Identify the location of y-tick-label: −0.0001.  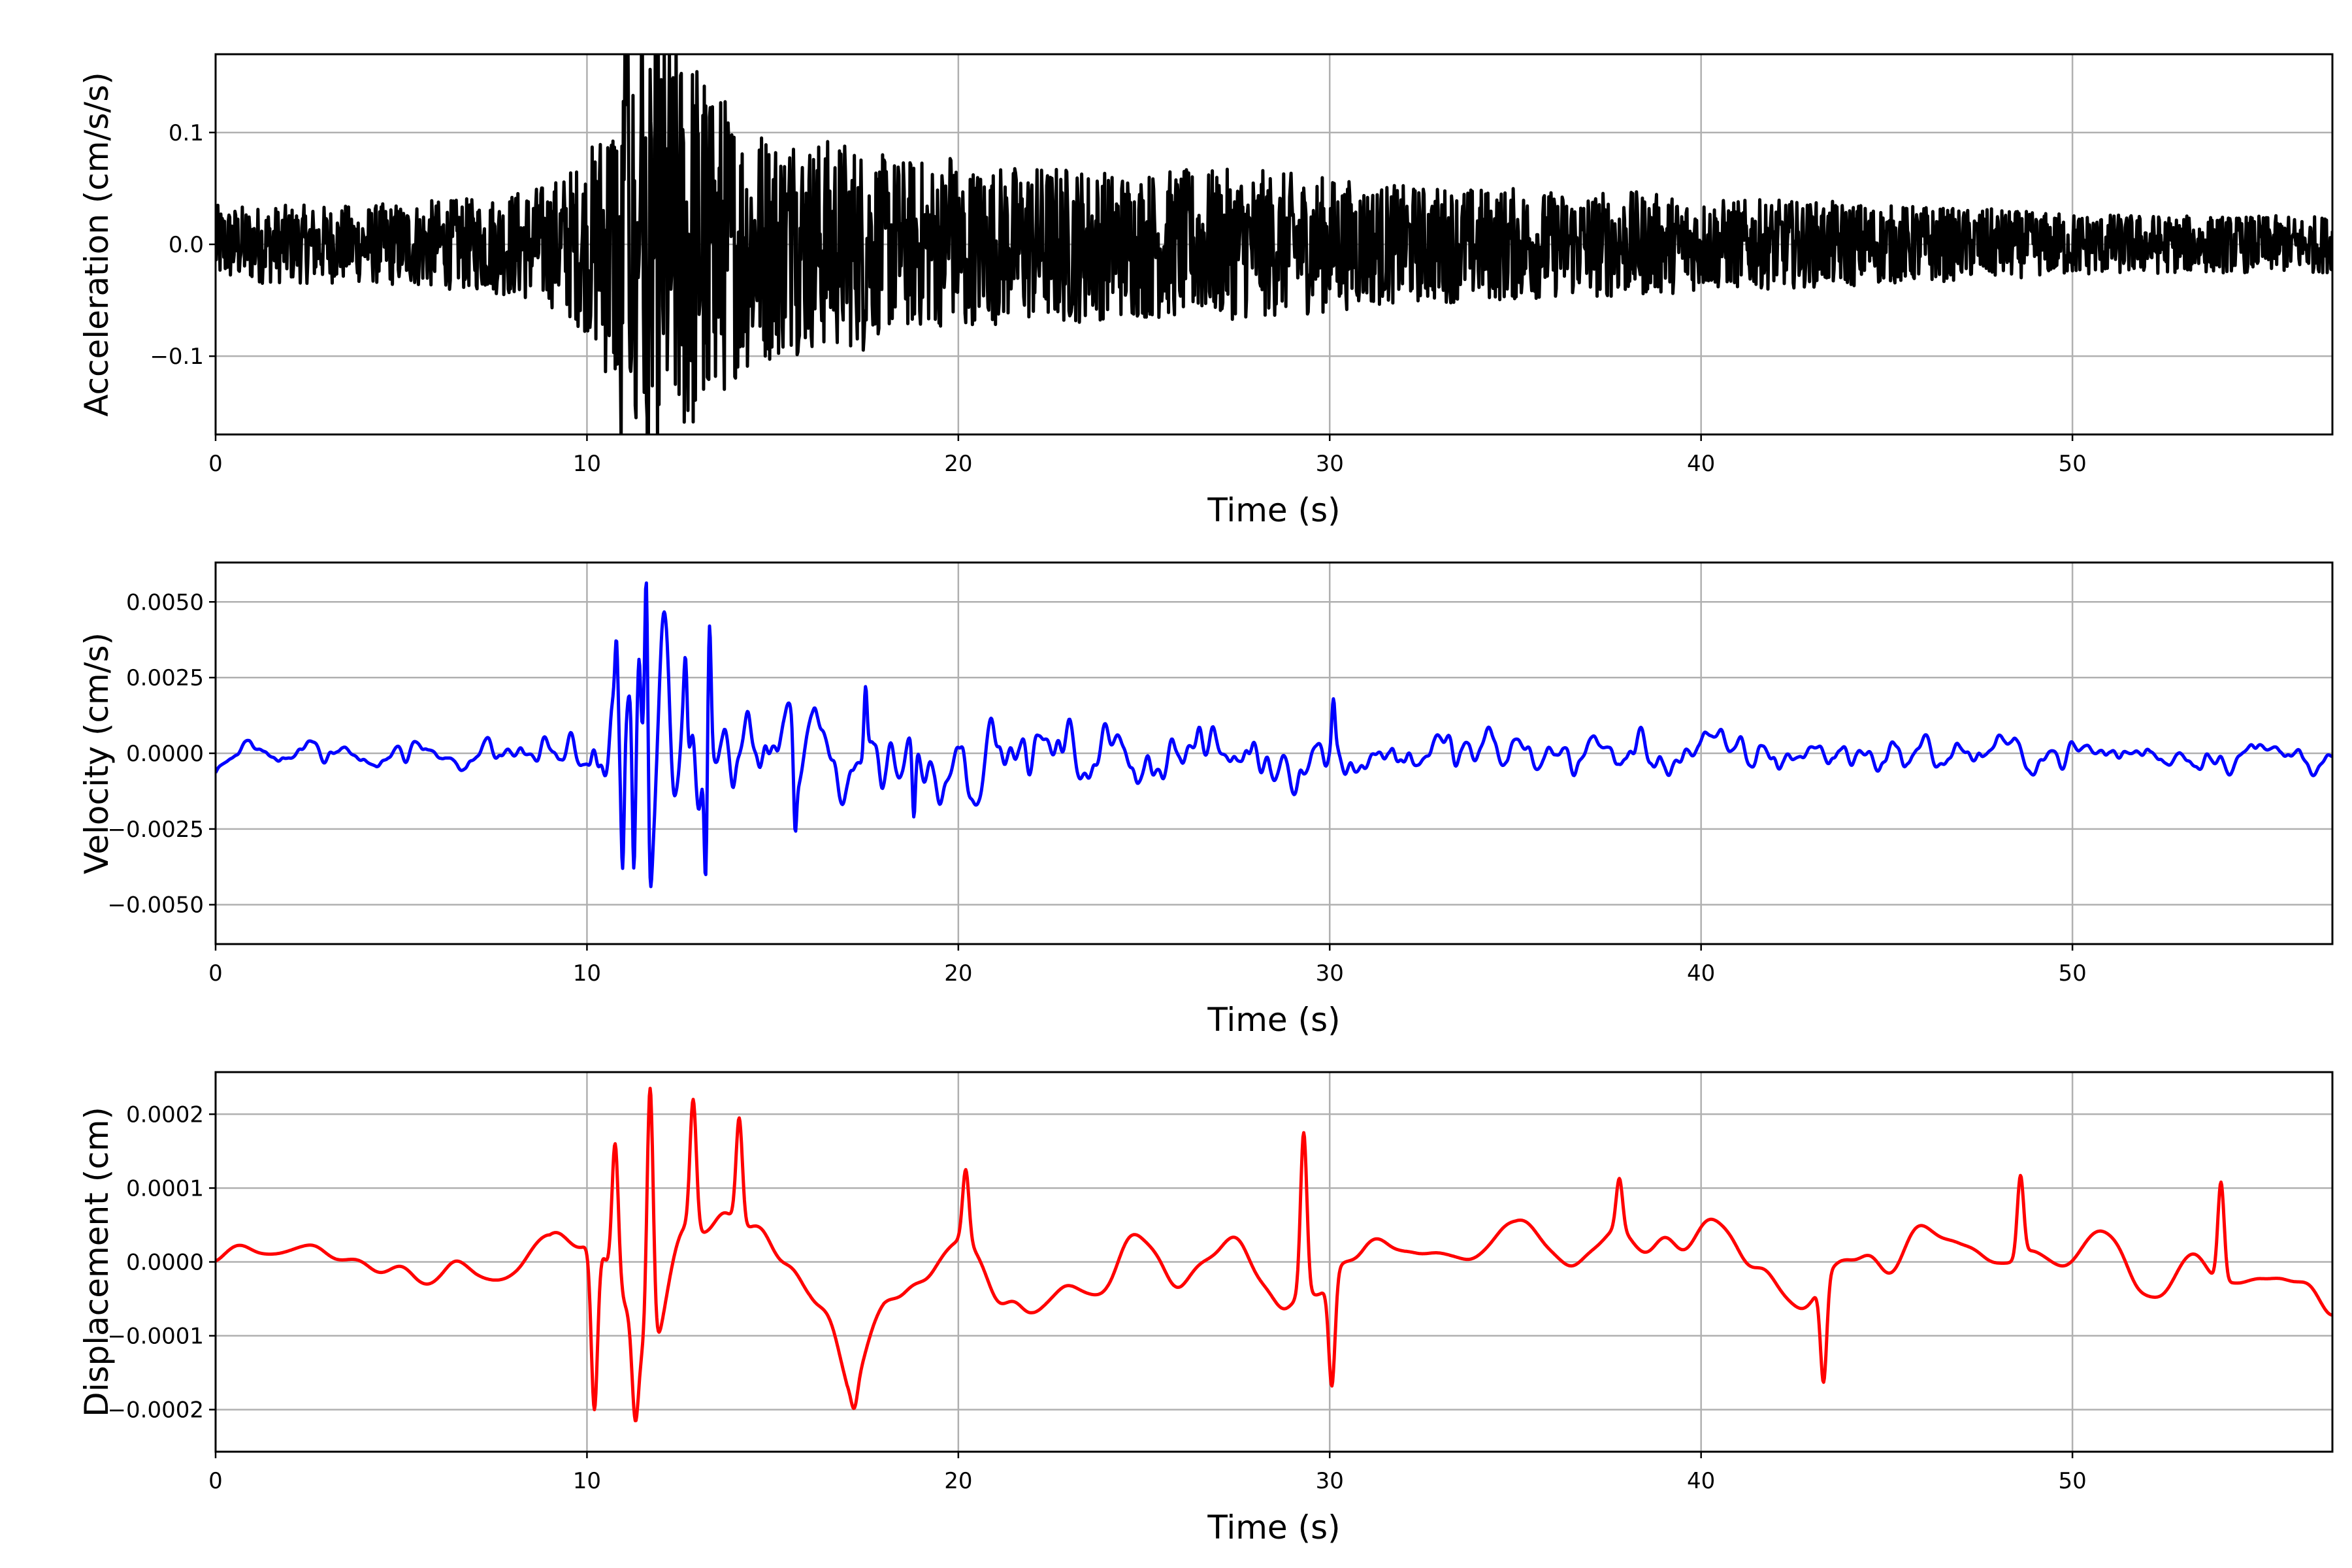
(156, 1337).